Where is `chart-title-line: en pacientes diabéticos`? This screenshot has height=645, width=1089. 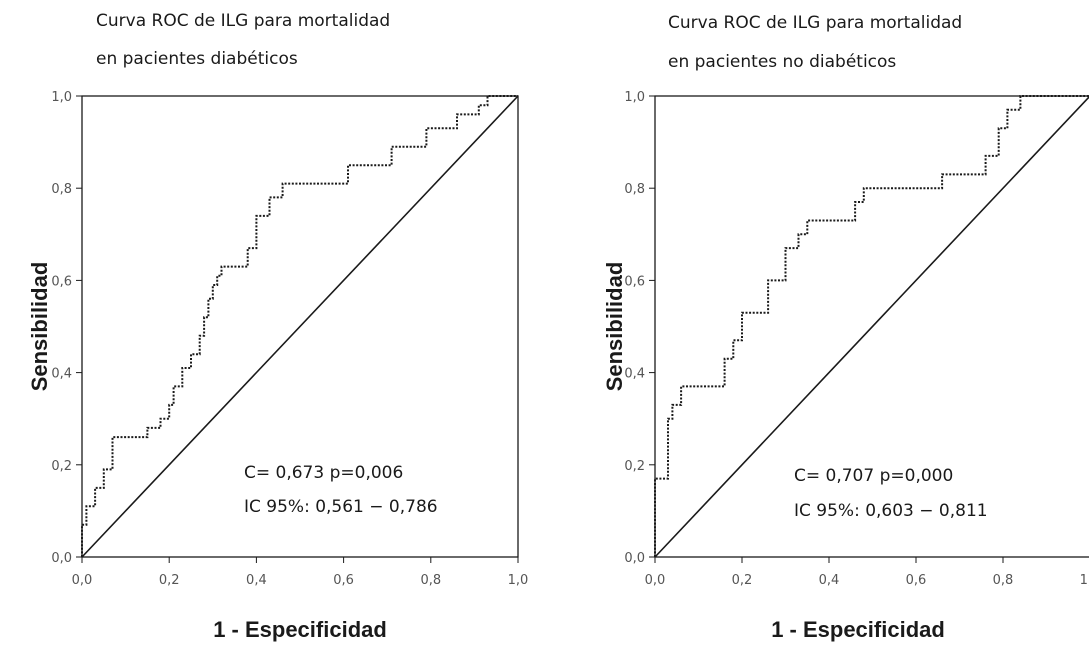 chart-title-line: en pacientes diabéticos is located at coordinates (197, 59).